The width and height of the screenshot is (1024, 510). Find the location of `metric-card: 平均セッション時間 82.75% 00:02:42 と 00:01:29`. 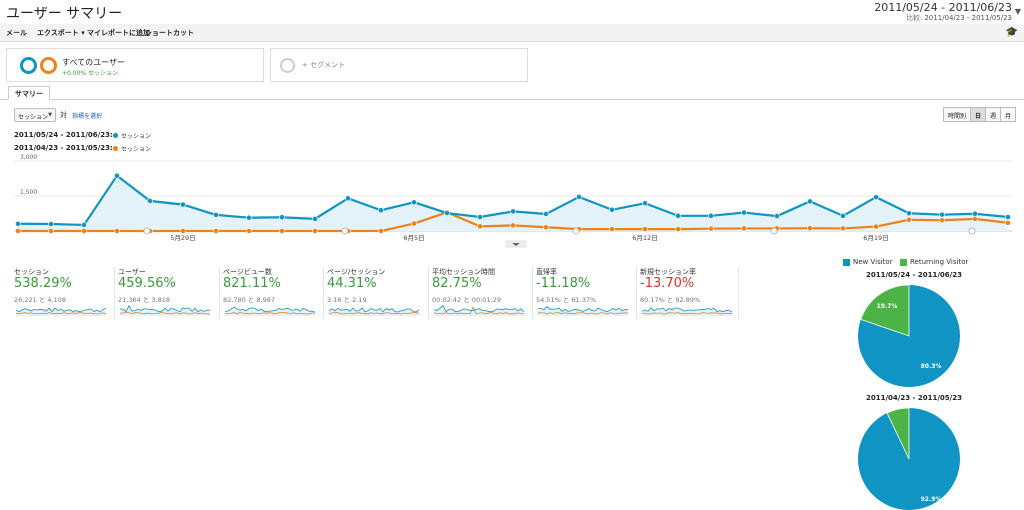

metric-card: 平均セッション時間 82.75% 00:02:42 と 00:01:29 is located at coordinates (482, 293).